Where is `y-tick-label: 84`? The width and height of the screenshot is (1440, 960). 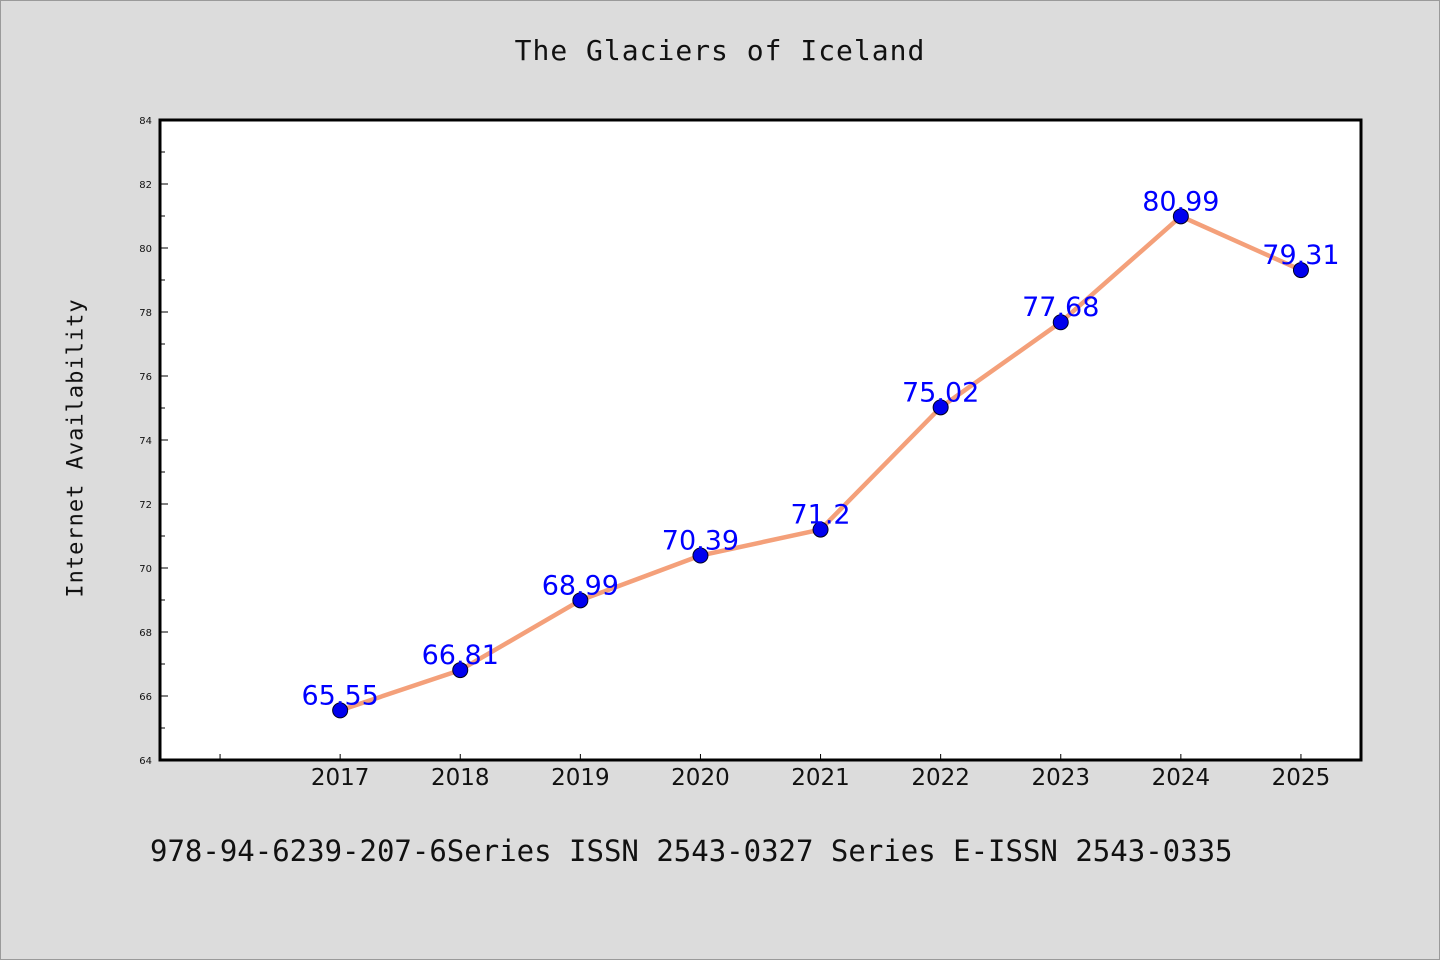 y-tick-label: 84 is located at coordinates (145, 121).